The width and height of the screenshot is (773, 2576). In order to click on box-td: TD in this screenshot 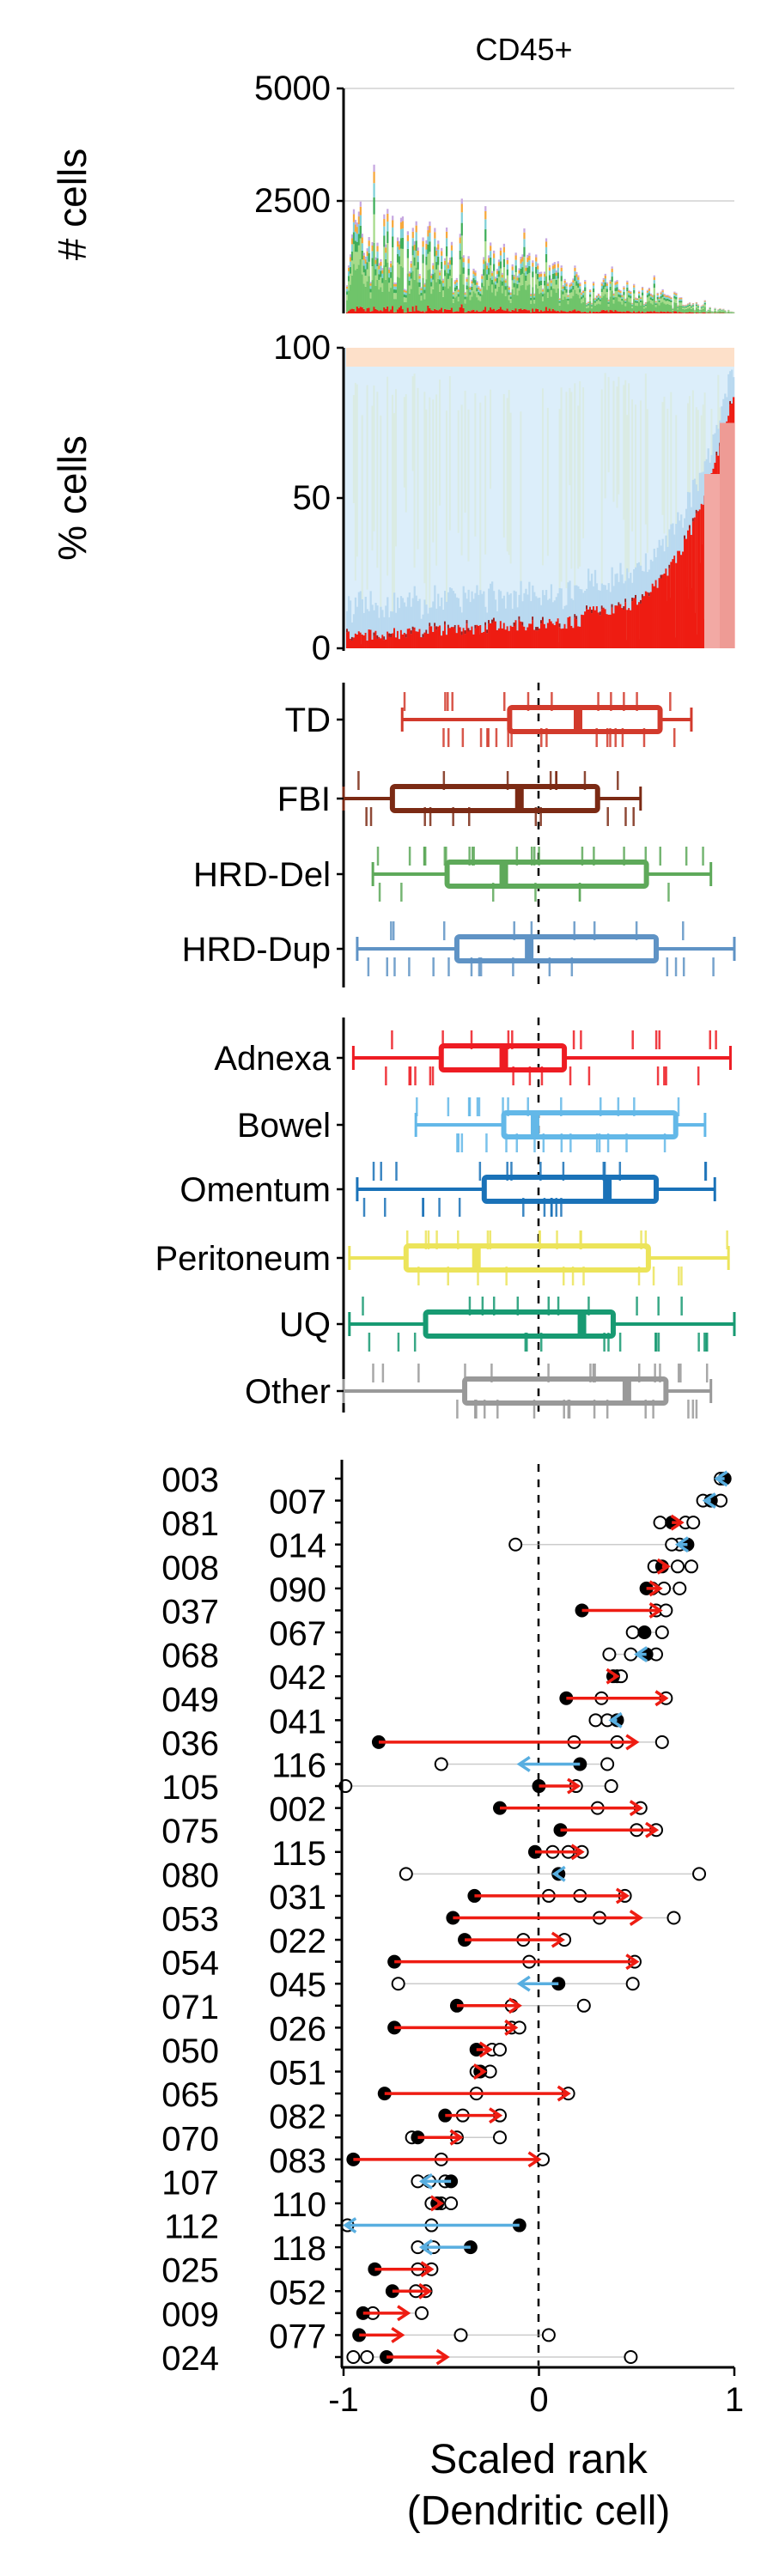, I will do `click(489, 719)`.